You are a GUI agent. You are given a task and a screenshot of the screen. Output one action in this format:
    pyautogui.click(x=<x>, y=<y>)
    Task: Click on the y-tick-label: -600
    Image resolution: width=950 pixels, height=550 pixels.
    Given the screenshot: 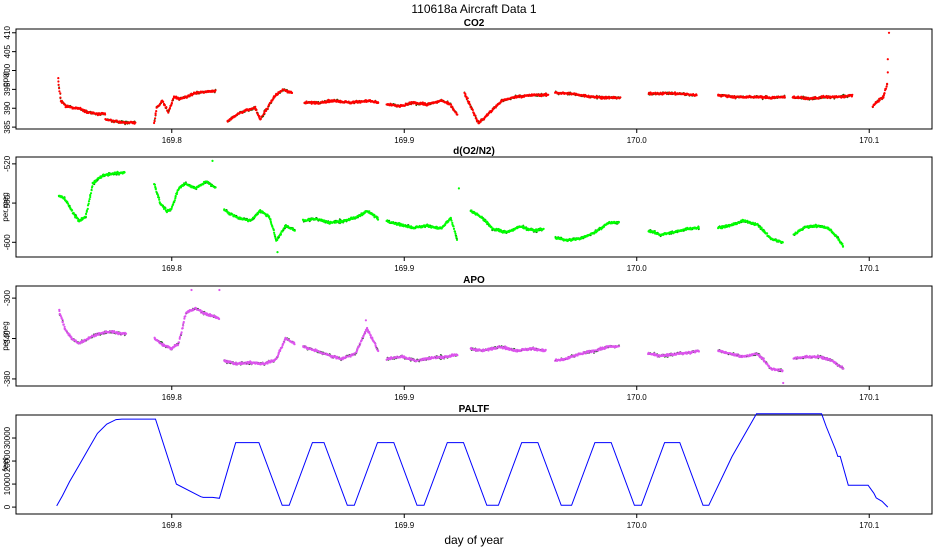 What is the action you would take?
    pyautogui.click(x=7, y=242)
    